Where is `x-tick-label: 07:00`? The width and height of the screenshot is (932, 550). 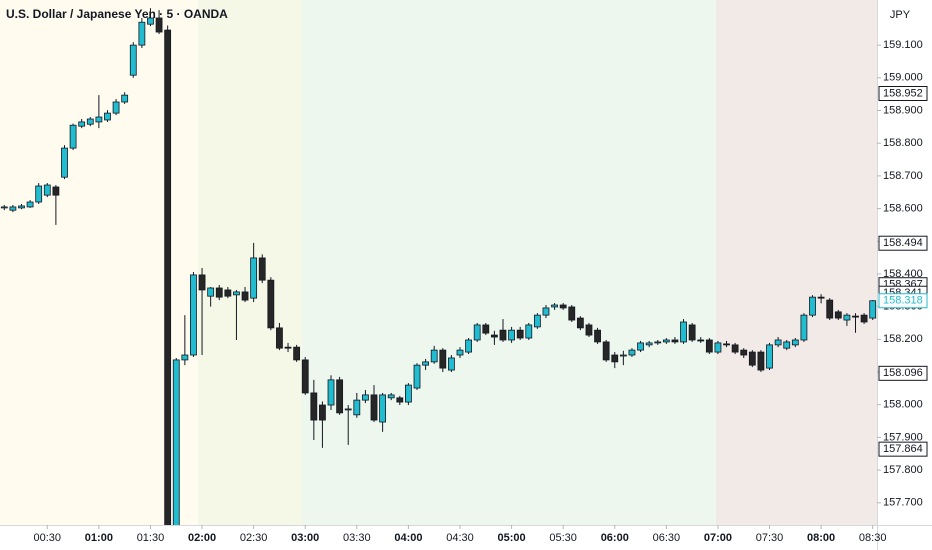
x-tick-label: 07:00 is located at coordinates (718, 538).